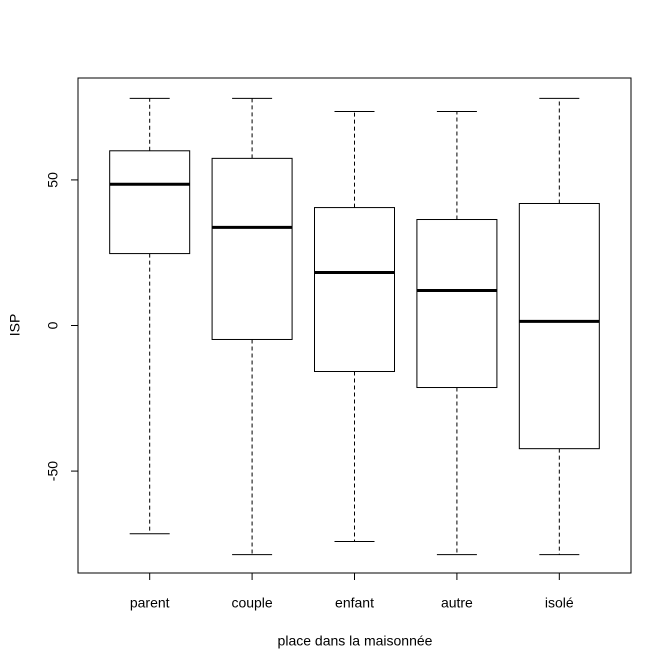  Describe the element at coordinates (559, 603) in the screenshot. I see `x-tick-label: isolé` at that location.